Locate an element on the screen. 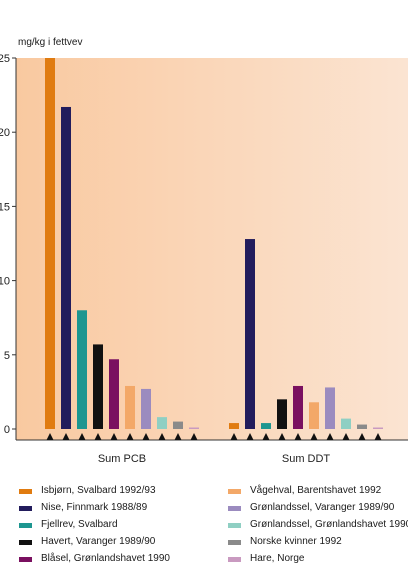 This screenshot has width=408, height=569. legend-label: Hare, Norge is located at coordinates (277, 558).